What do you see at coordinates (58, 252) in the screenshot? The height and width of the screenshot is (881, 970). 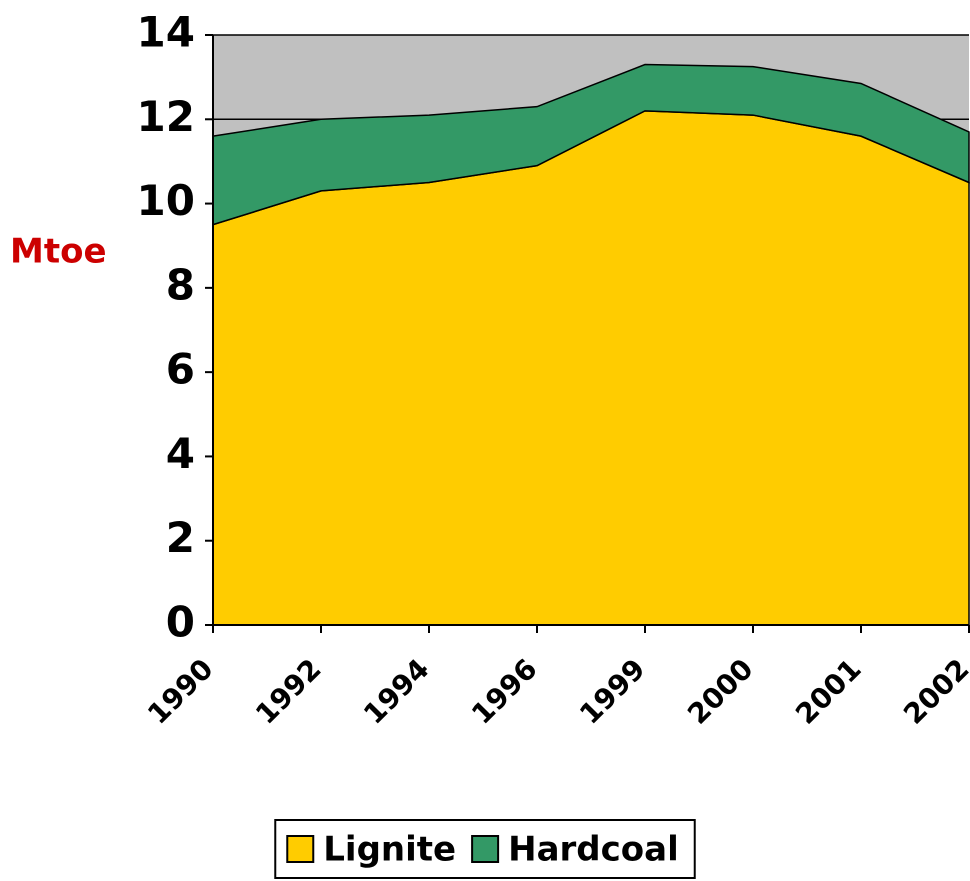 I see `y-axis-label: Mtoe` at bounding box center [58, 252].